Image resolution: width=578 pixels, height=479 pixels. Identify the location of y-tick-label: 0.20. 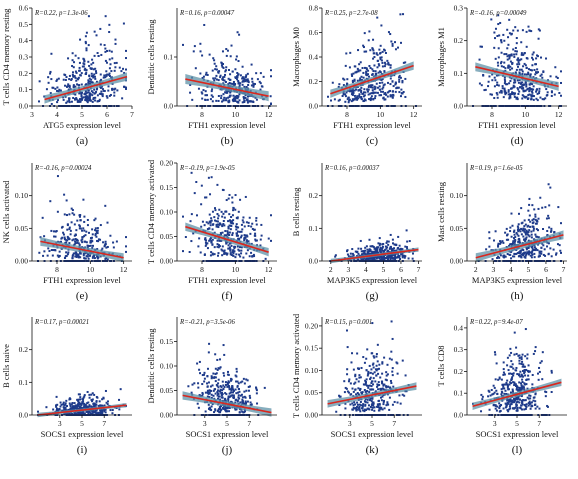
(311, 325).